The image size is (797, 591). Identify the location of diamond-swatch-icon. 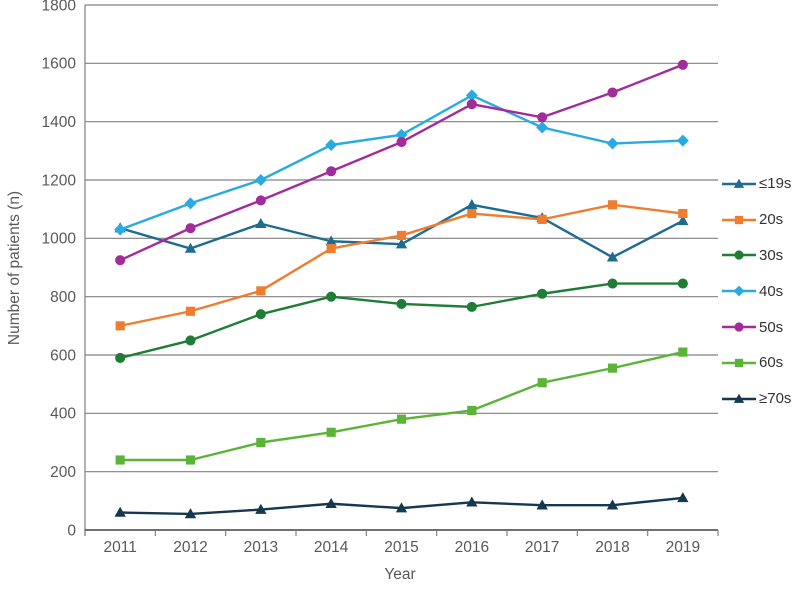
(739, 291).